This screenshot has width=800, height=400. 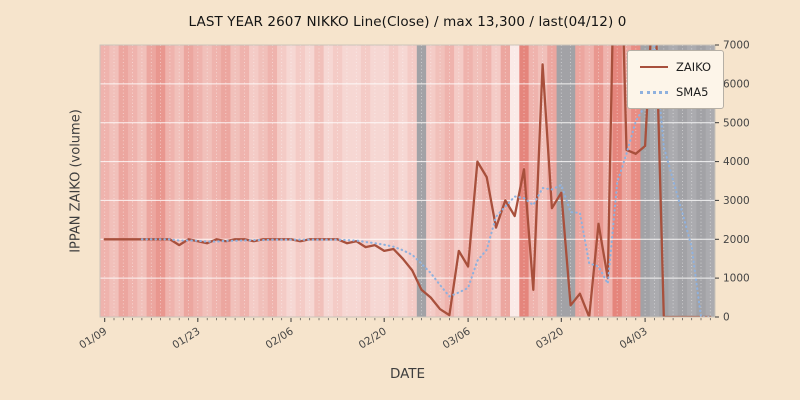 What do you see at coordinates (186, 338) in the screenshot?
I see `svg-text: 01/23` at bounding box center [186, 338].